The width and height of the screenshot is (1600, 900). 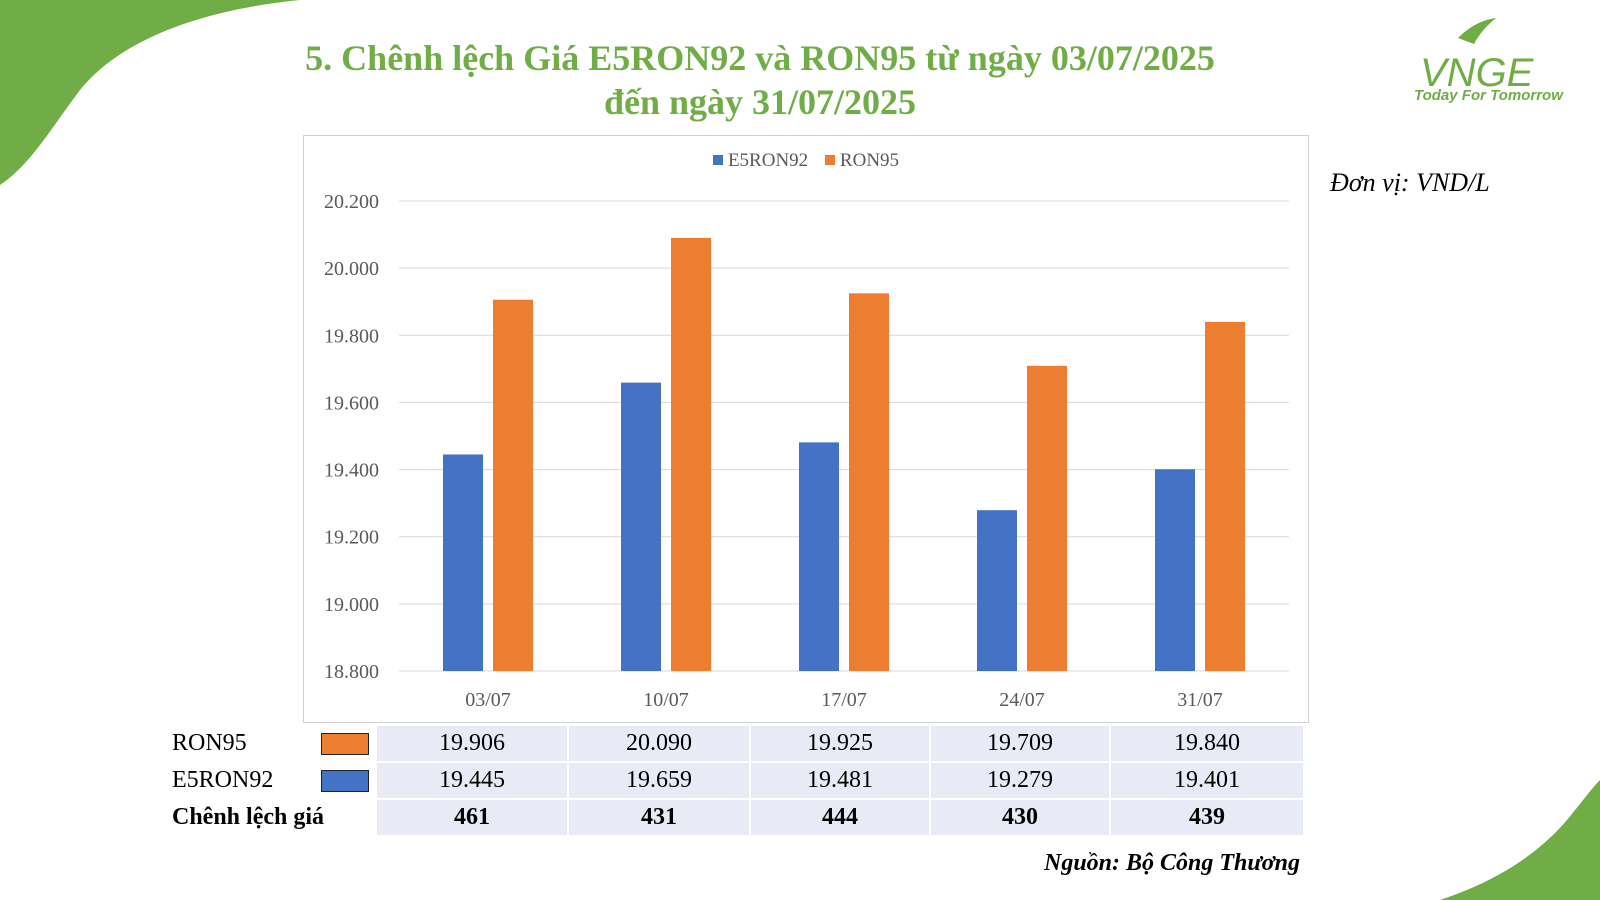 I want to click on key-swatch-e5ron92, so click(x=345, y=781).